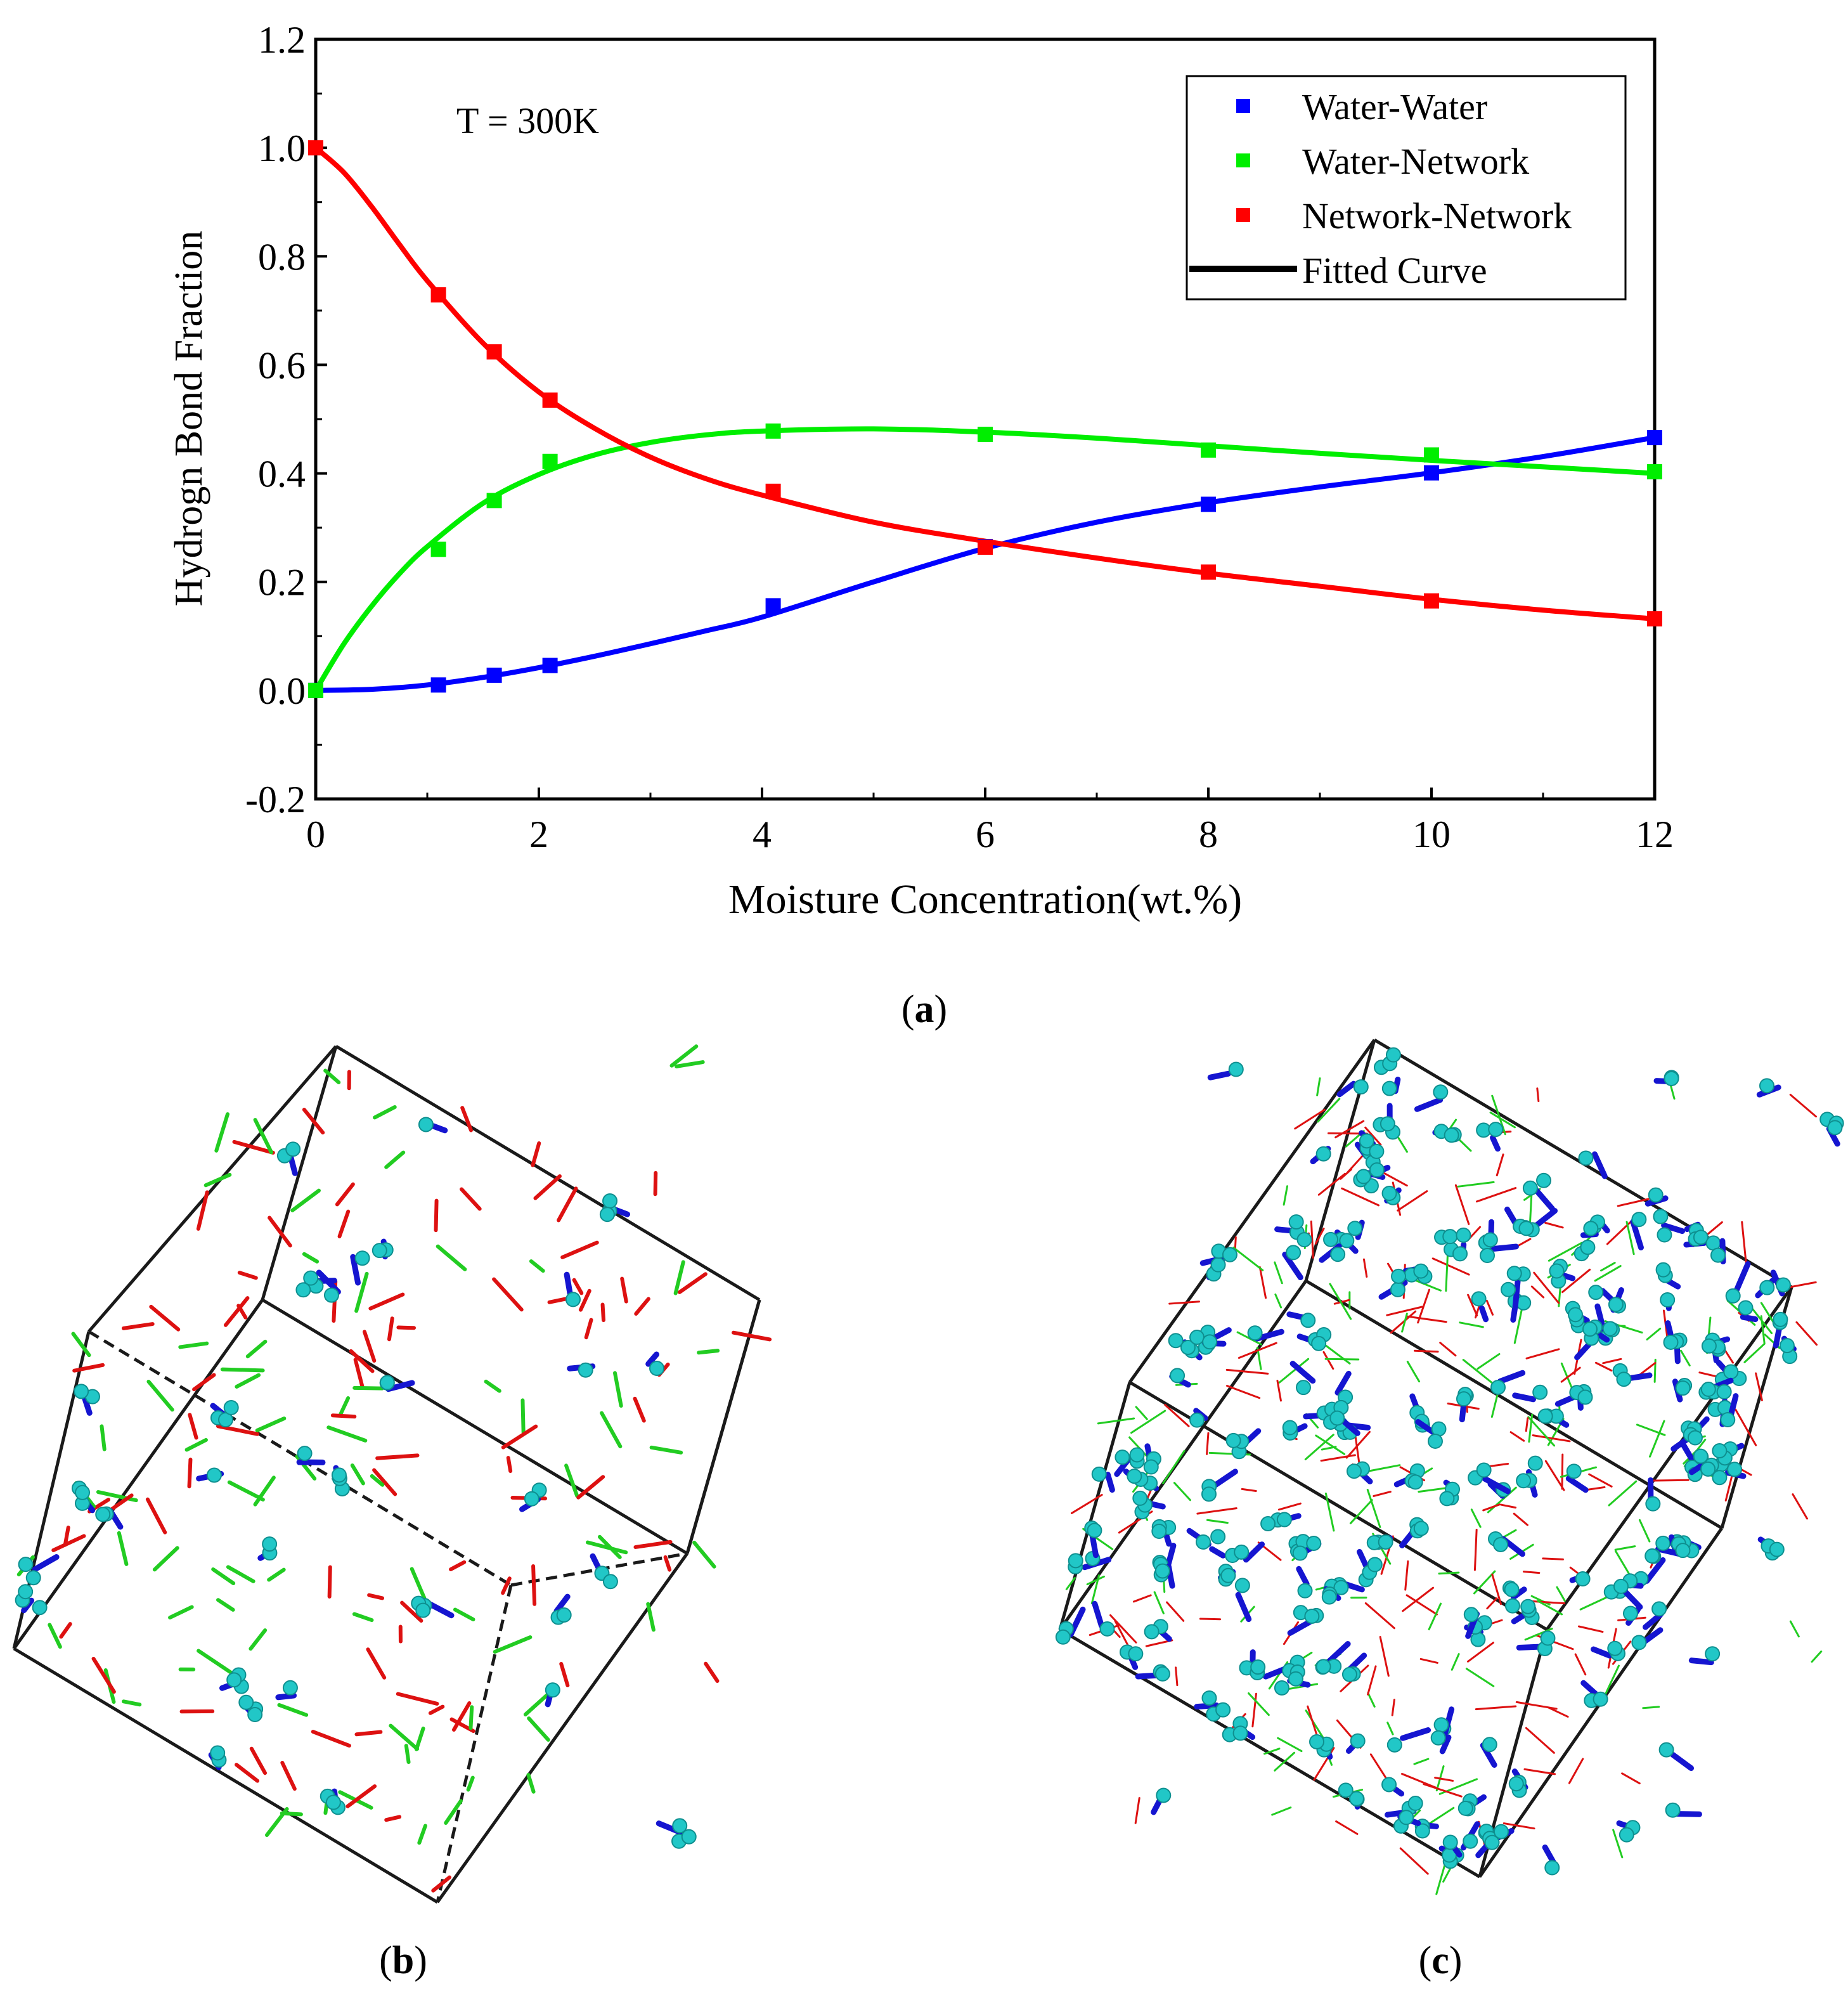 The height and width of the screenshot is (1991, 1848). I want to click on fit-curve-water-water, so click(985, 564).